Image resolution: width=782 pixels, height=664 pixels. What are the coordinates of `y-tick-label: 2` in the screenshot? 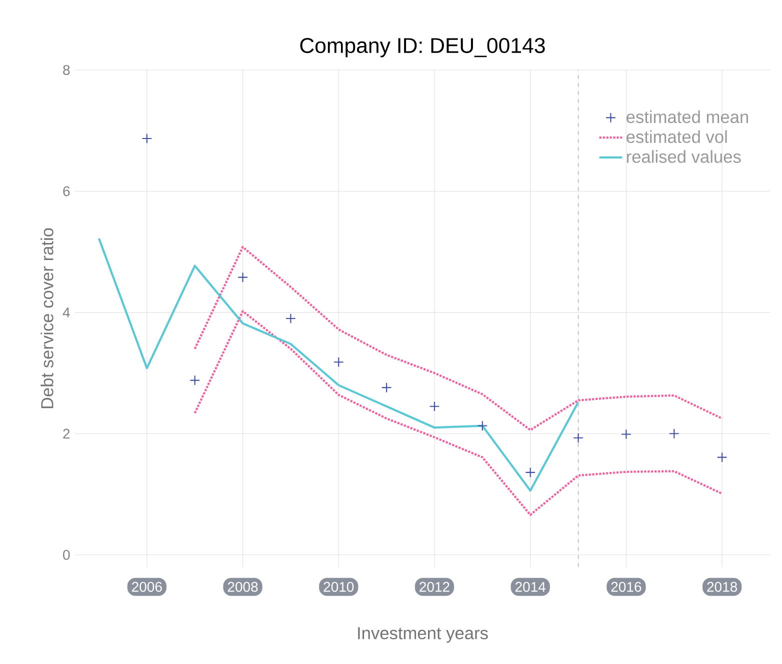 It's located at (66, 433).